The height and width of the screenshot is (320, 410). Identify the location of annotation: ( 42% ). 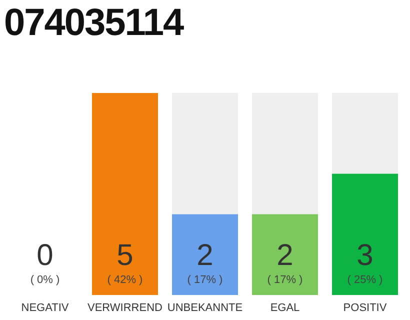
(125, 280).